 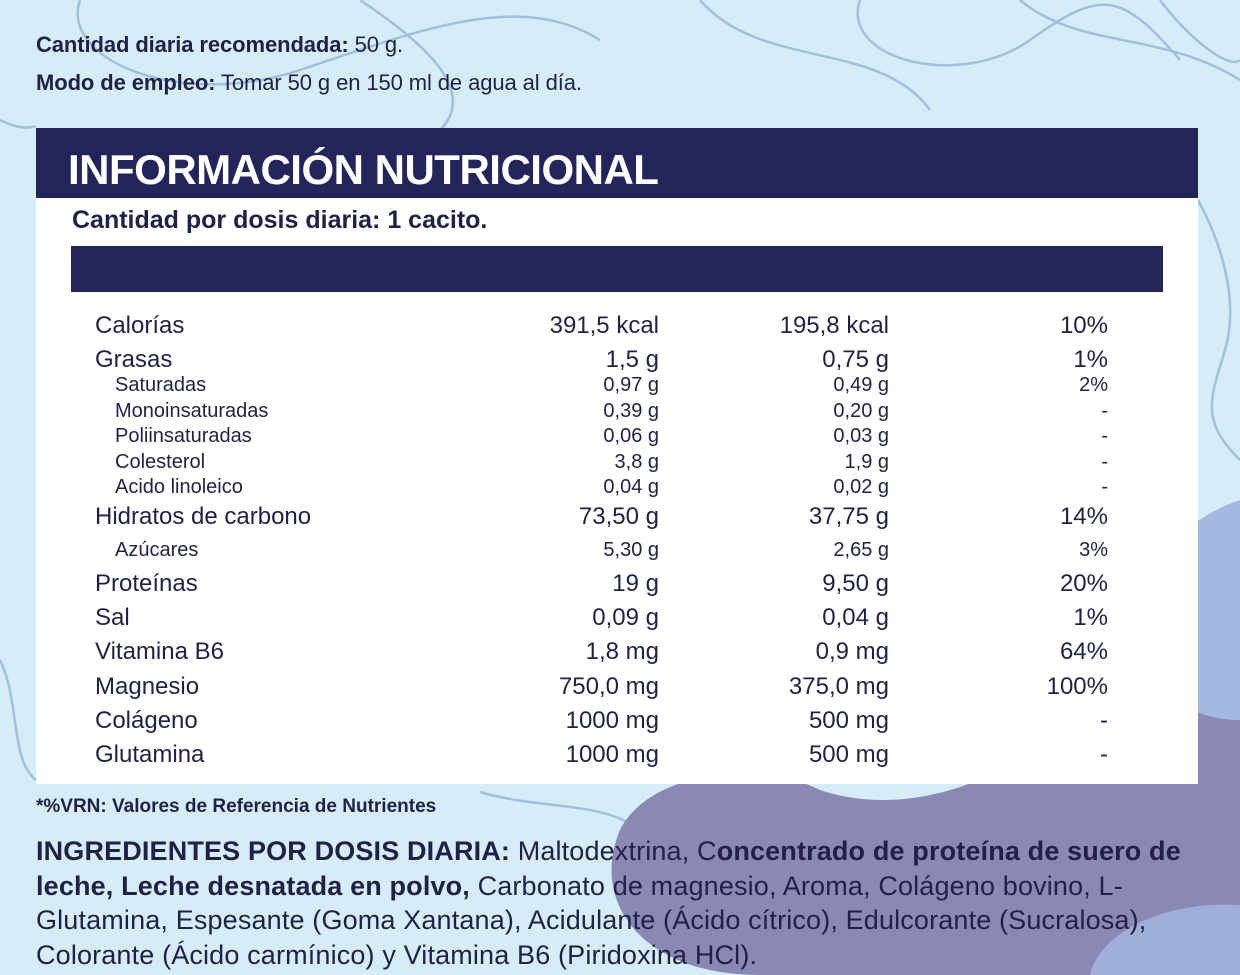 I want to click on value-per-dose: 0,03 g, so click(x=861, y=436).